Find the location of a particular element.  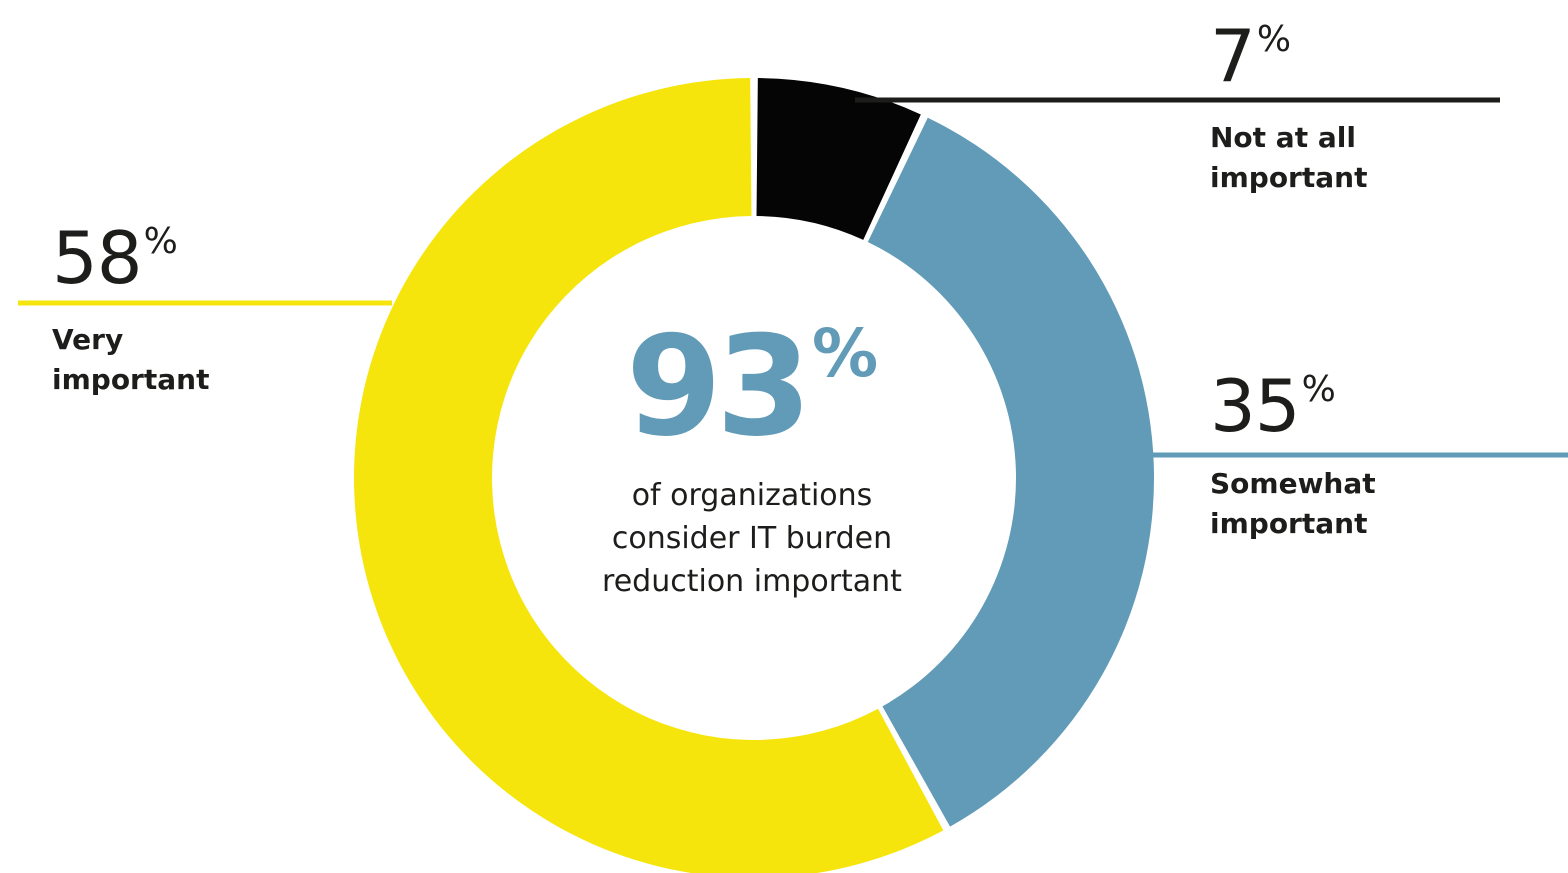

callout-label: Somewhat important is located at coordinates (1293, 503).